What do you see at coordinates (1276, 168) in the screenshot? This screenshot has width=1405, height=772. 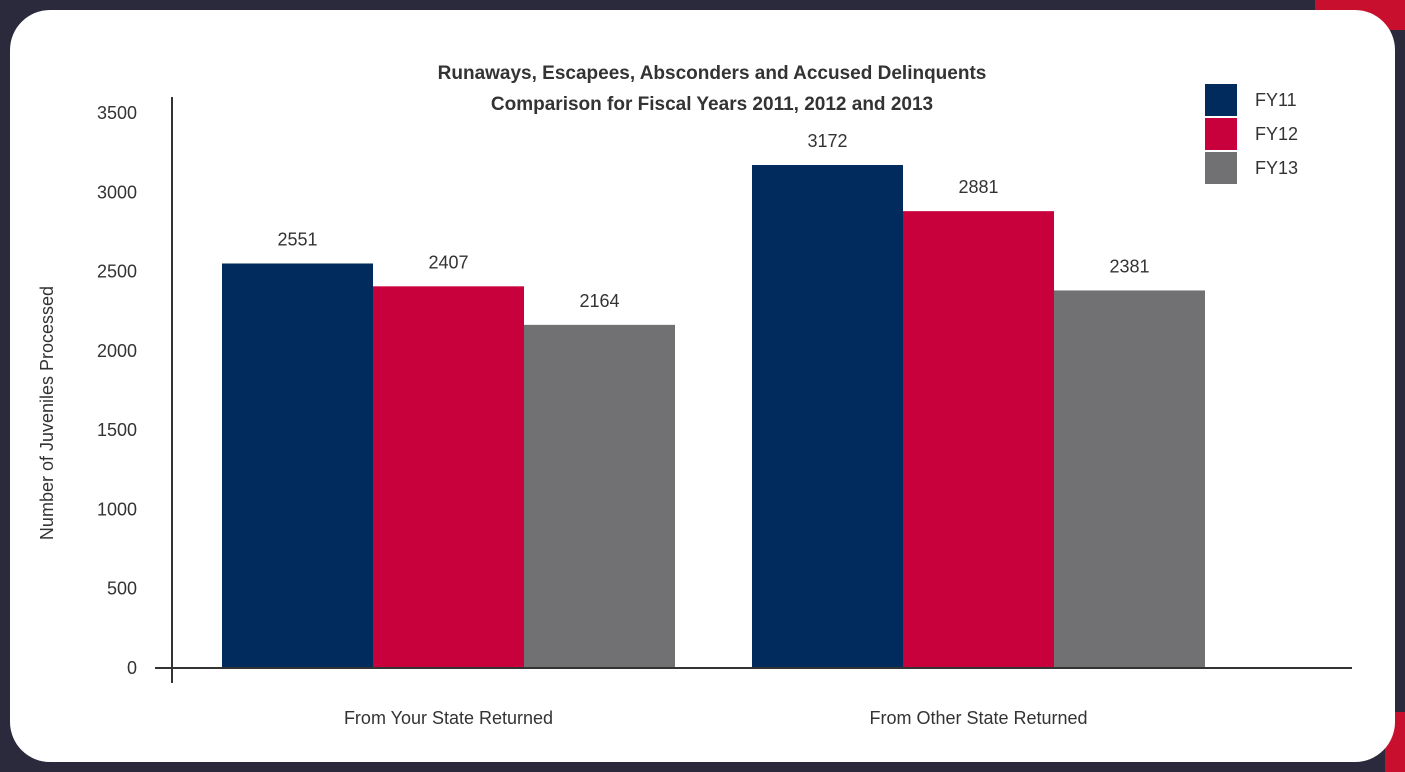 I see `legend-label-fy13: FY13` at bounding box center [1276, 168].